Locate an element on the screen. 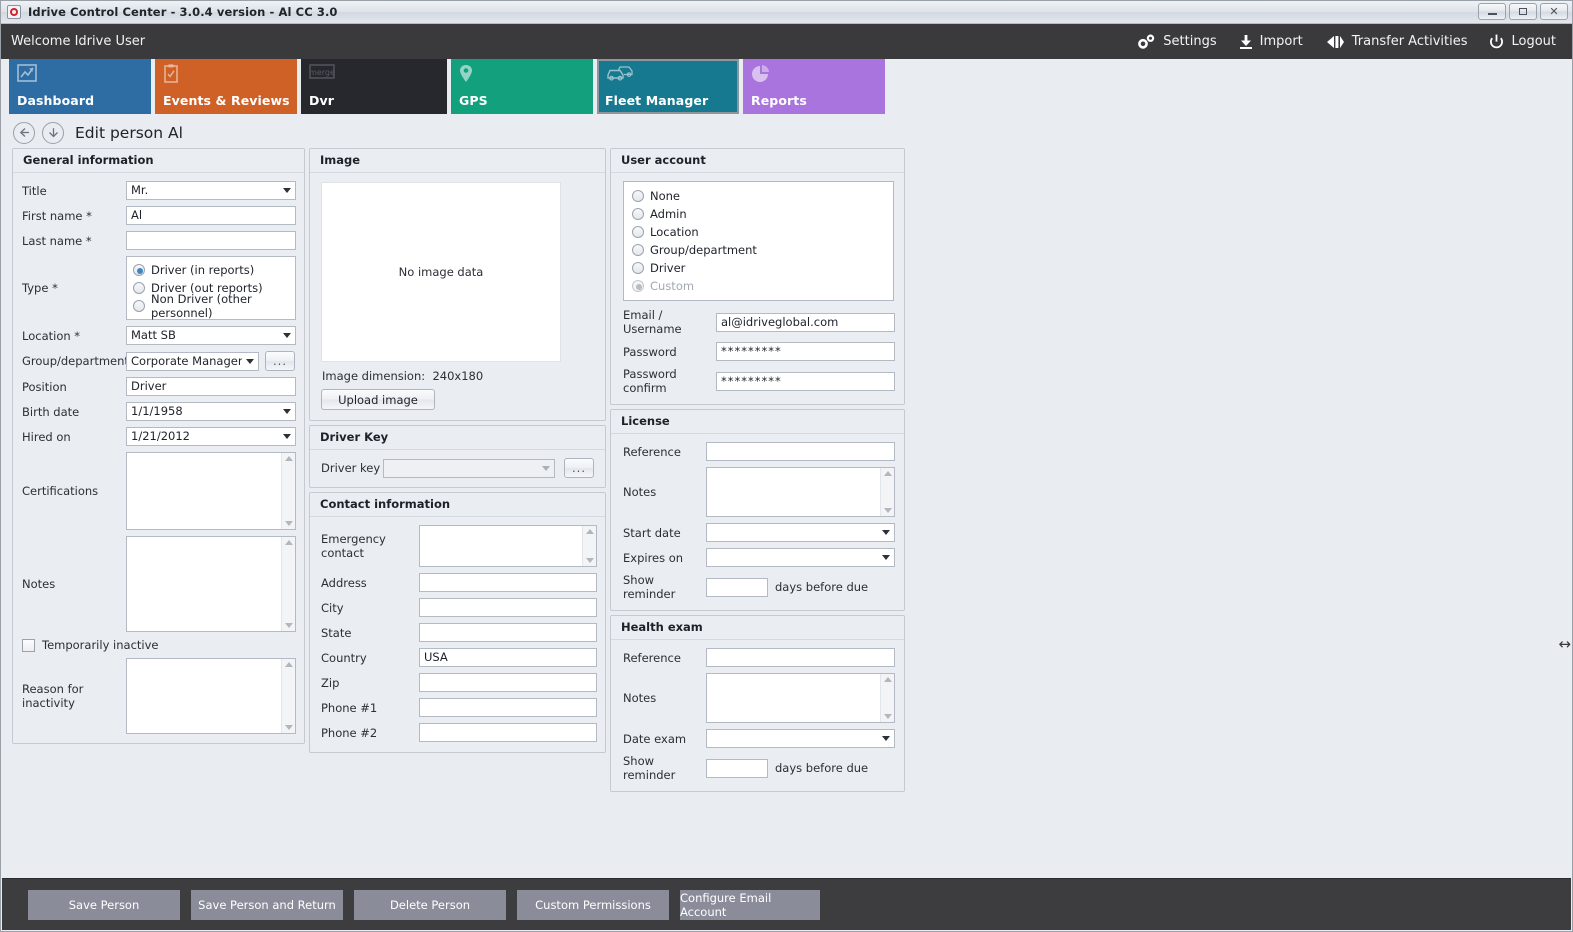 This screenshot has width=1573, height=932. role-option-group-department: Group/department is located at coordinates (758, 250).